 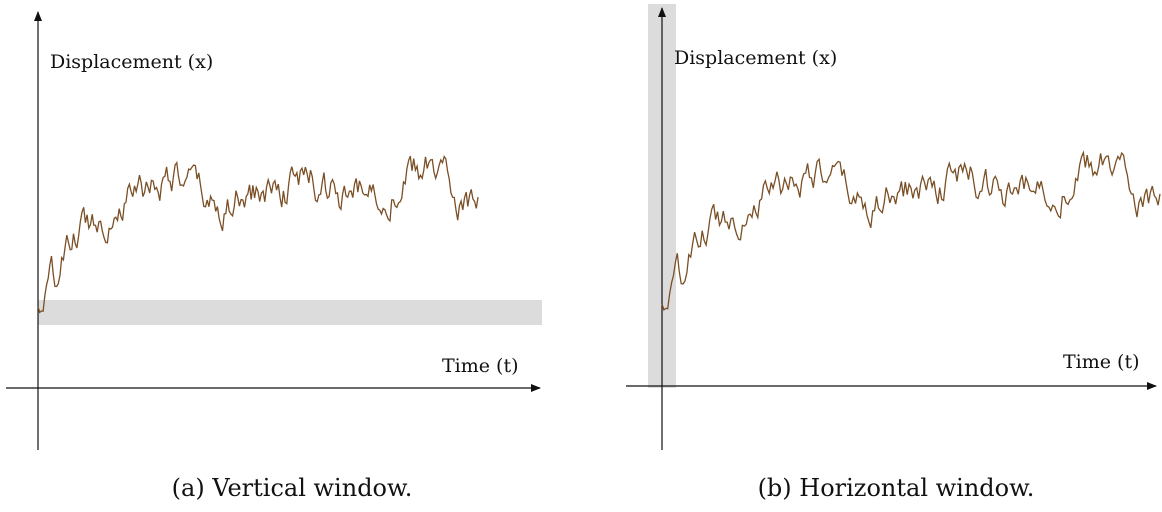 What do you see at coordinates (755, 58) in the screenshot?
I see `y-axis-label-b: Displacement (x)` at bounding box center [755, 58].